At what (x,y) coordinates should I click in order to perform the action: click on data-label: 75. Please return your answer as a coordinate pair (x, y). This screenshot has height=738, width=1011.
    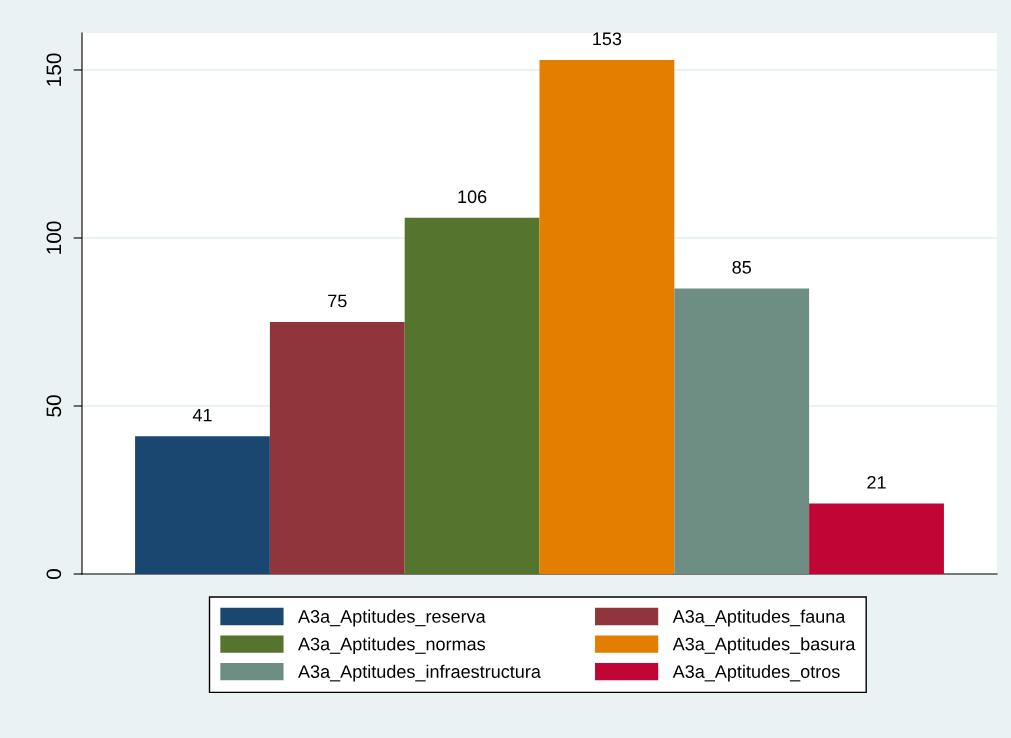
    Looking at the image, I should click on (337, 301).